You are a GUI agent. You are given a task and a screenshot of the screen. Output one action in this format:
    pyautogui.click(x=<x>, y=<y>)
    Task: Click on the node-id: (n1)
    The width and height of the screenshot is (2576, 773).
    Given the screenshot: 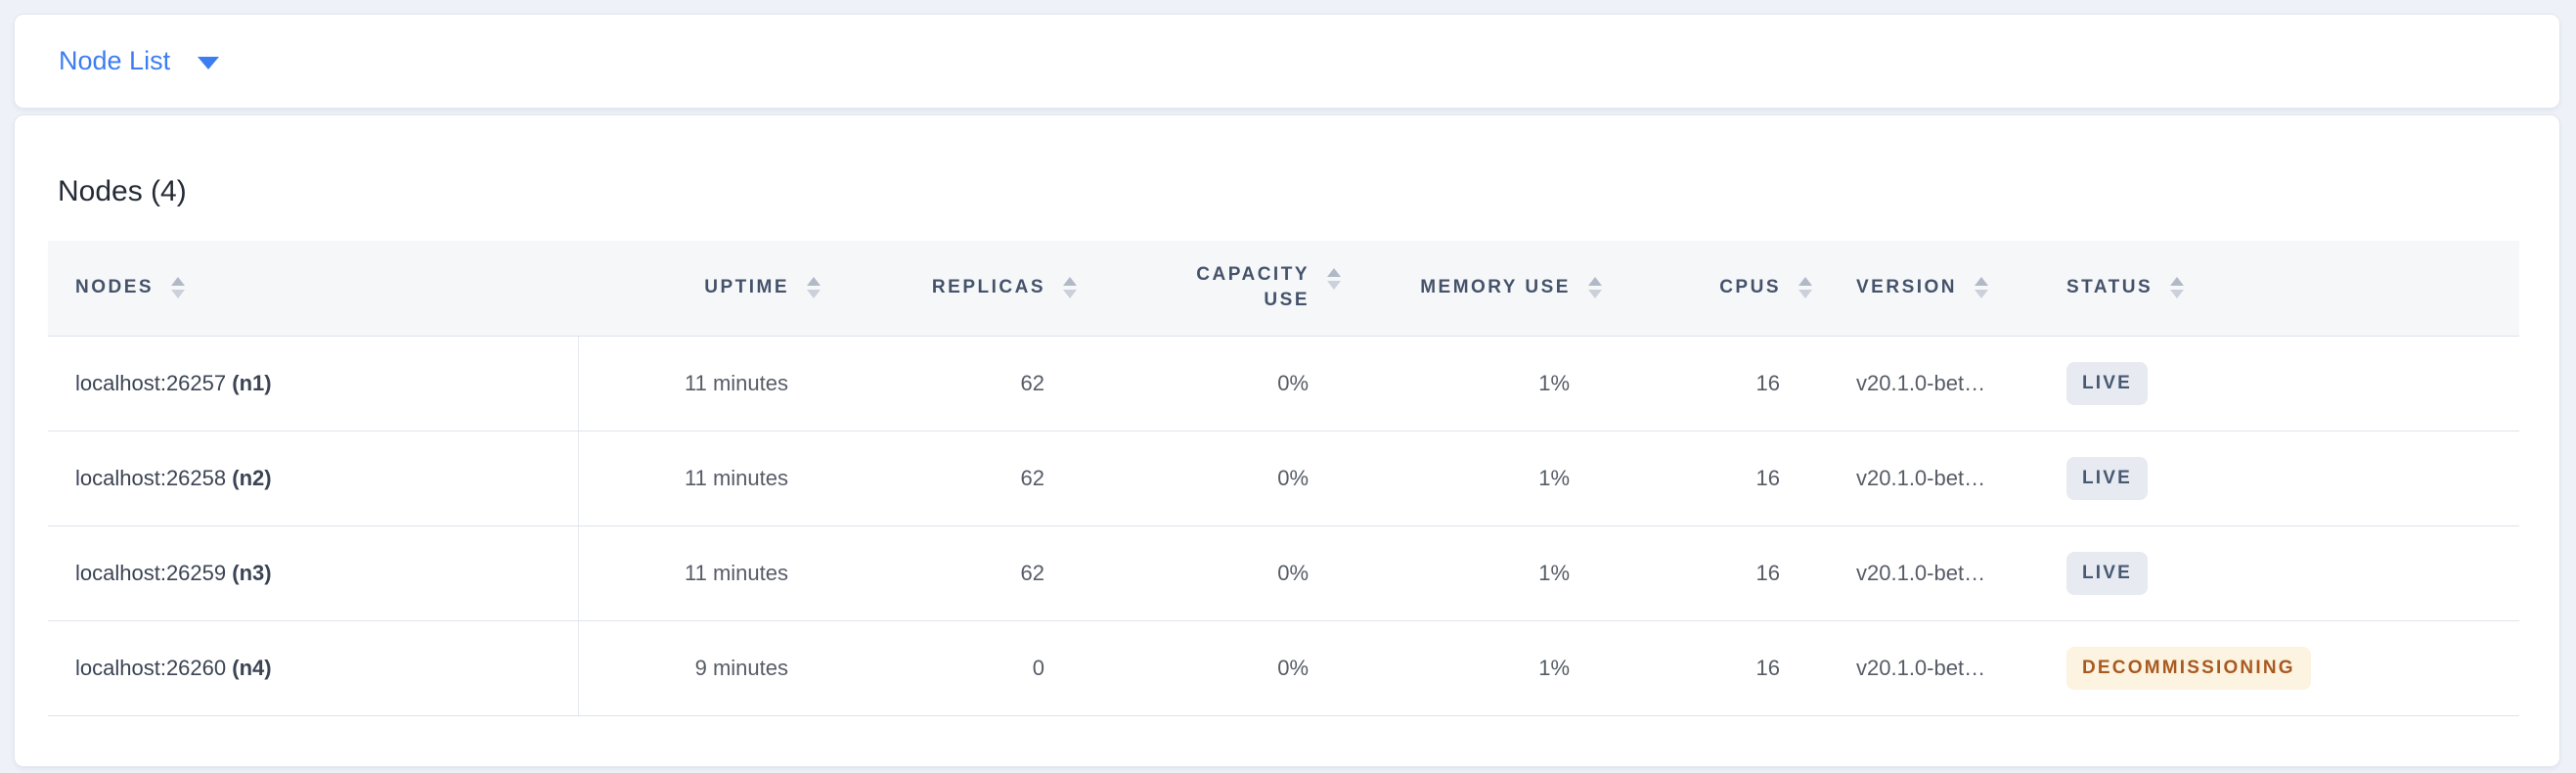 What is the action you would take?
    pyautogui.click(x=252, y=382)
    